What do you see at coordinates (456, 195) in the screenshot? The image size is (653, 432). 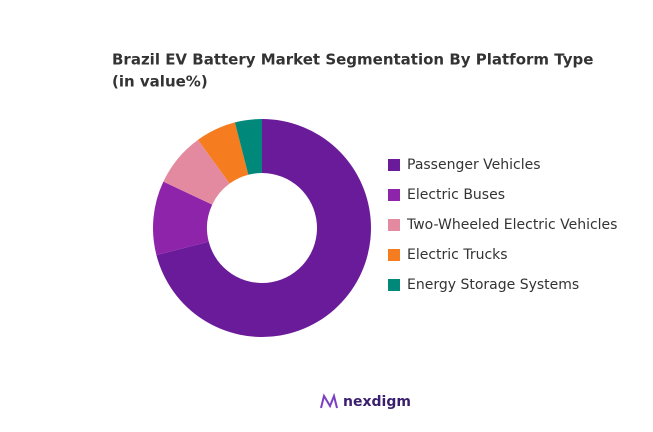 I see `legend-label: Electric Buses` at bounding box center [456, 195].